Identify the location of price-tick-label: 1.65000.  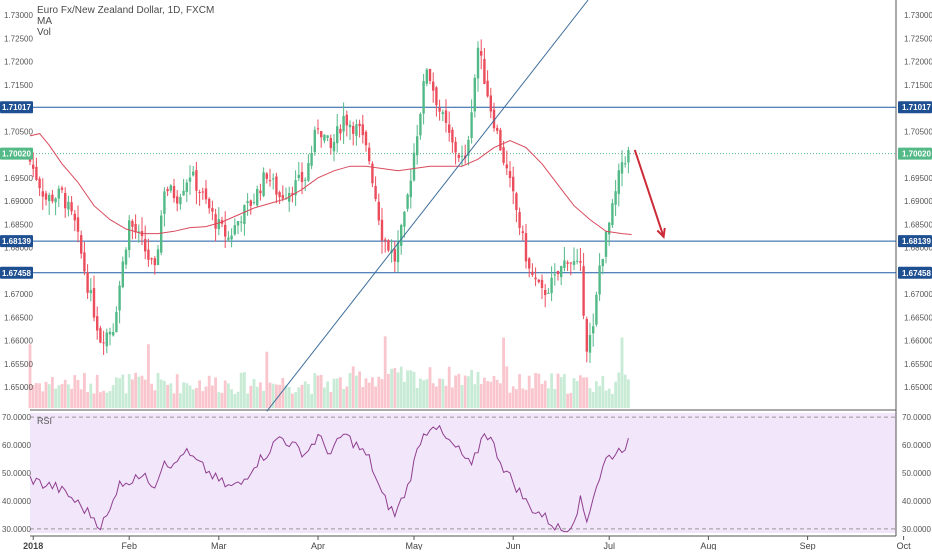
(918, 387).